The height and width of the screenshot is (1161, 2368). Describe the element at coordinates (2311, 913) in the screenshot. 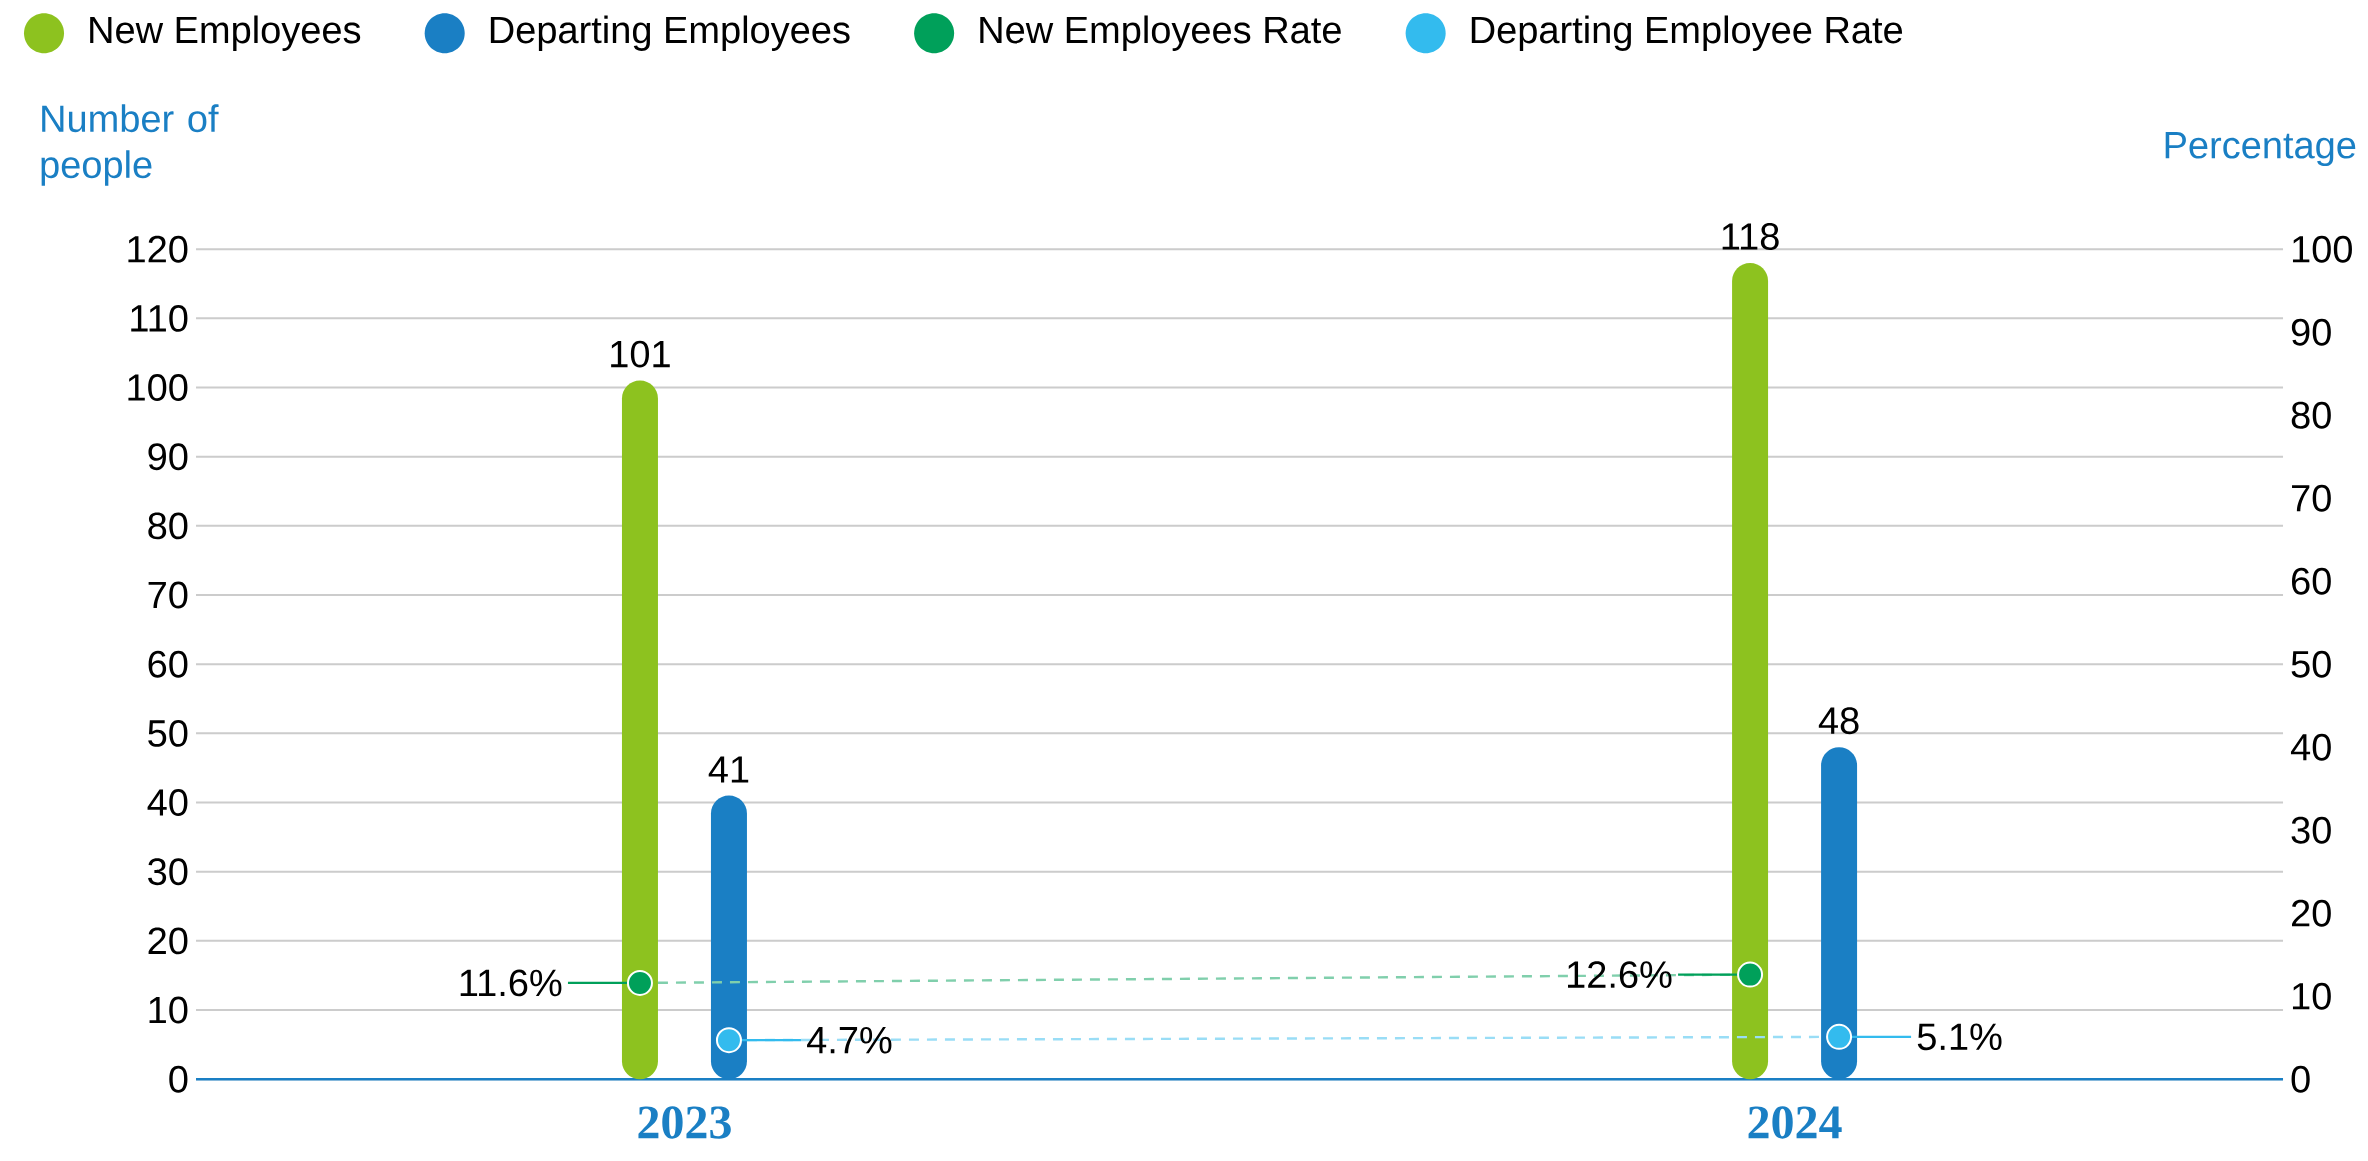

I see `y2-tick-label: 20` at that location.